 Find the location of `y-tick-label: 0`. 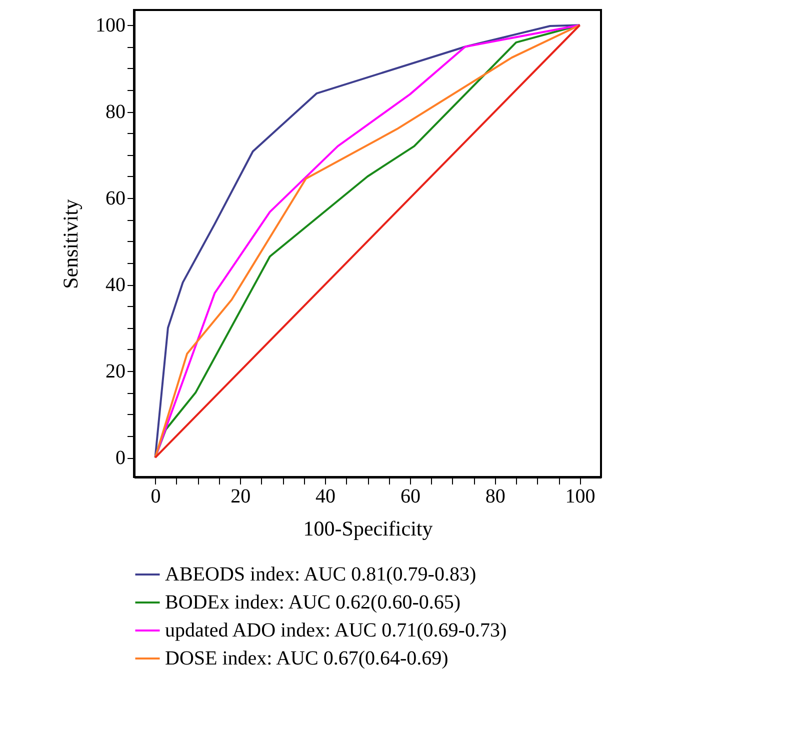

y-tick-label: 0 is located at coordinates (121, 458).